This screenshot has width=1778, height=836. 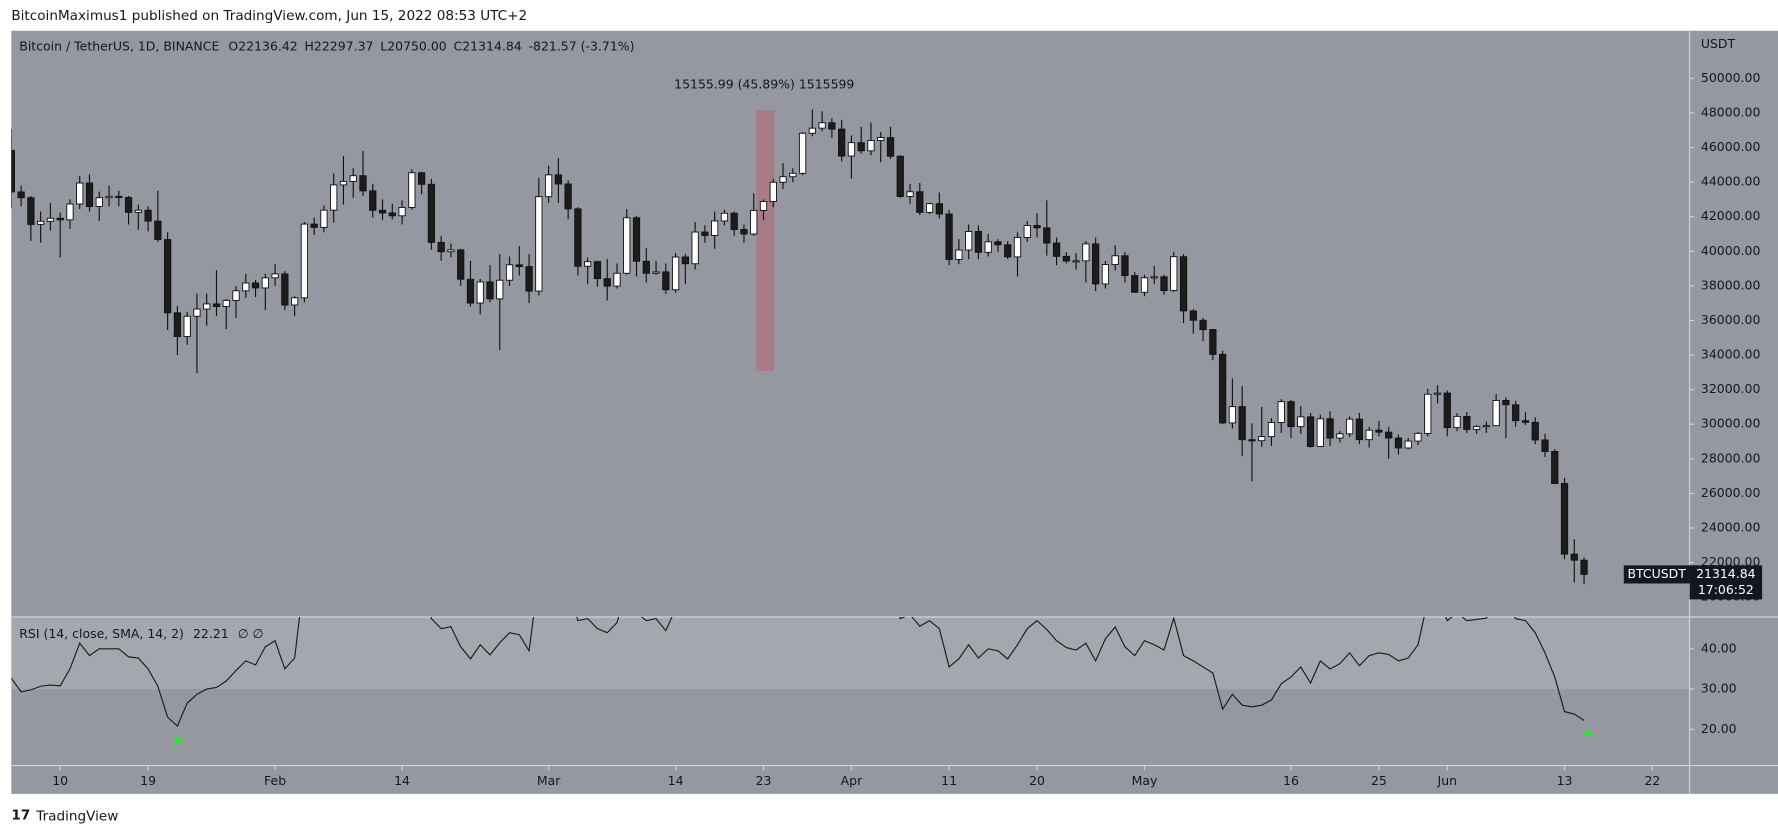 I want to click on y-tick-label: 50000.00, so click(x=1731, y=77).